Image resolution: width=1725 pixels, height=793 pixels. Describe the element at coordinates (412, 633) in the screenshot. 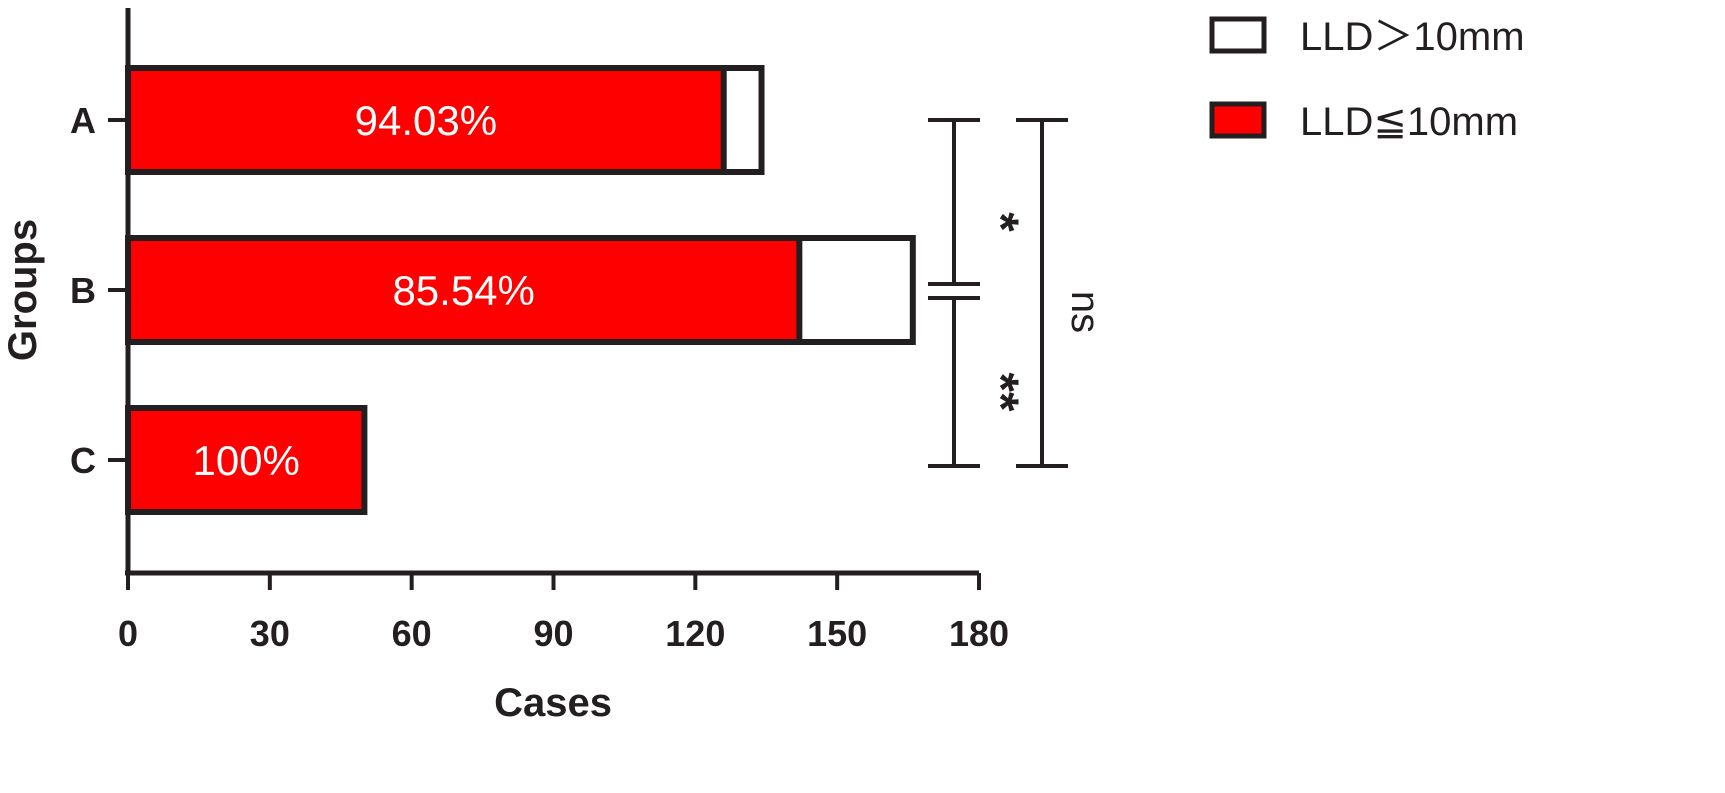

I see `x-tick-label: 60` at that location.